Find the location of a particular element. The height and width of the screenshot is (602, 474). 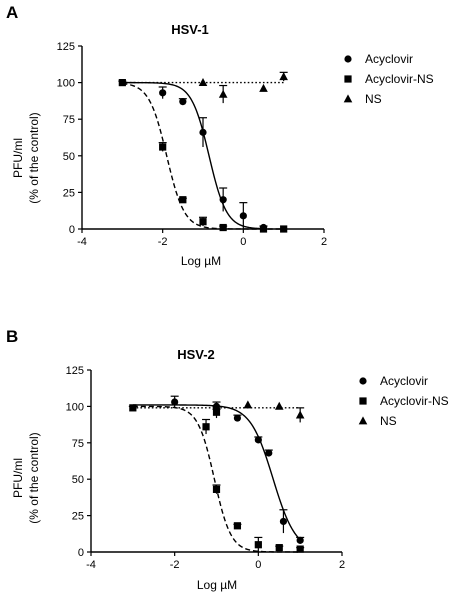

data-points-b is located at coordinates (216, 474).